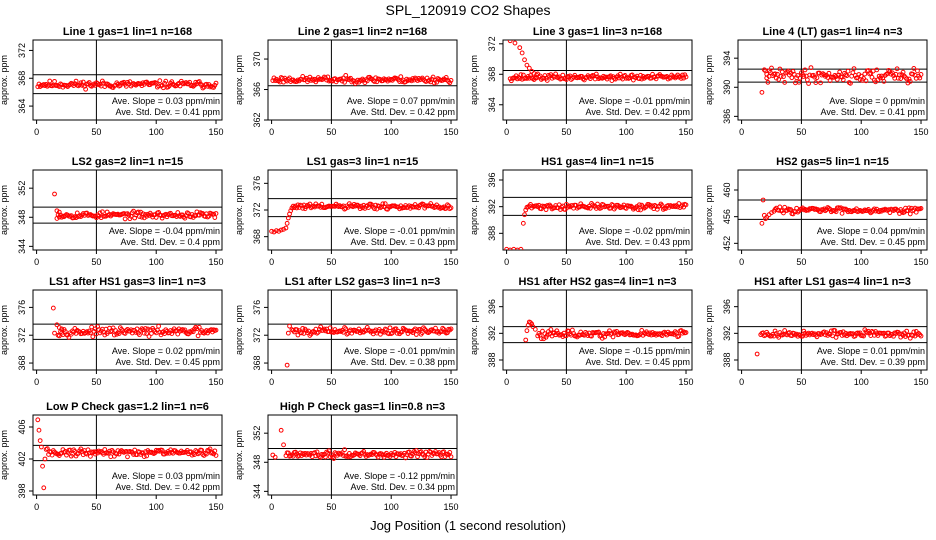 The height and width of the screenshot is (540, 936). I want to click on y-tick-label: 344, so click(22, 246).